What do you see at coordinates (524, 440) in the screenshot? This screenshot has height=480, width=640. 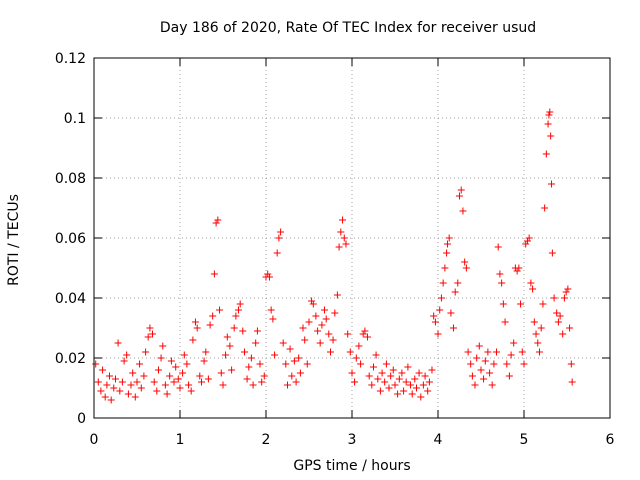 I see `x-tick-label: 5` at bounding box center [524, 440].